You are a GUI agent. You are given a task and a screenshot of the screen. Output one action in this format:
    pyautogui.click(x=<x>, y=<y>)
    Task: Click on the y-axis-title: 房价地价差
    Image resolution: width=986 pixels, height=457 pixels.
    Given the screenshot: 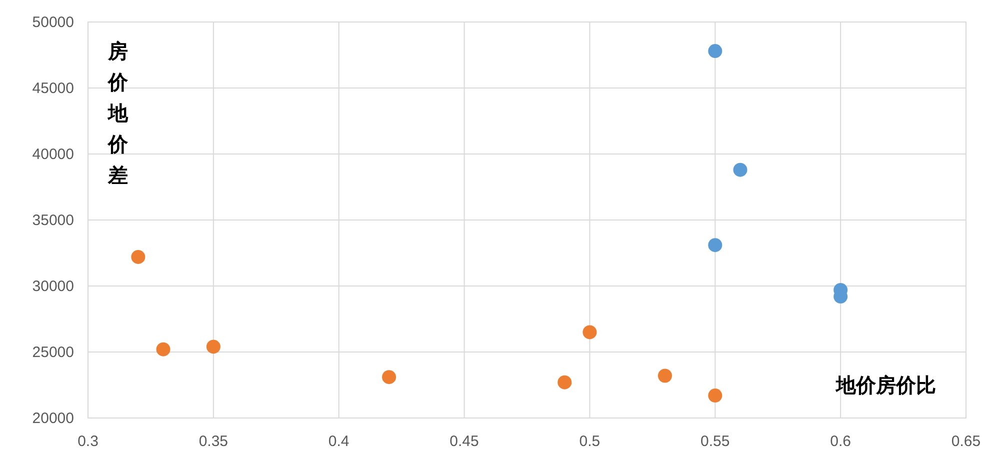 What is the action you would take?
    pyautogui.click(x=118, y=113)
    